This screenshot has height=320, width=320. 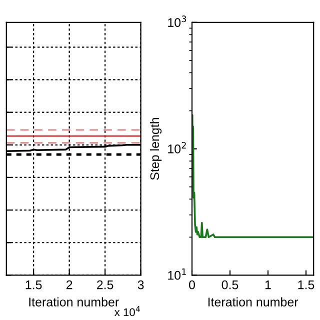 What do you see at coordinates (105, 285) in the screenshot?
I see `x-tick-label: 2.5` at bounding box center [105, 285].